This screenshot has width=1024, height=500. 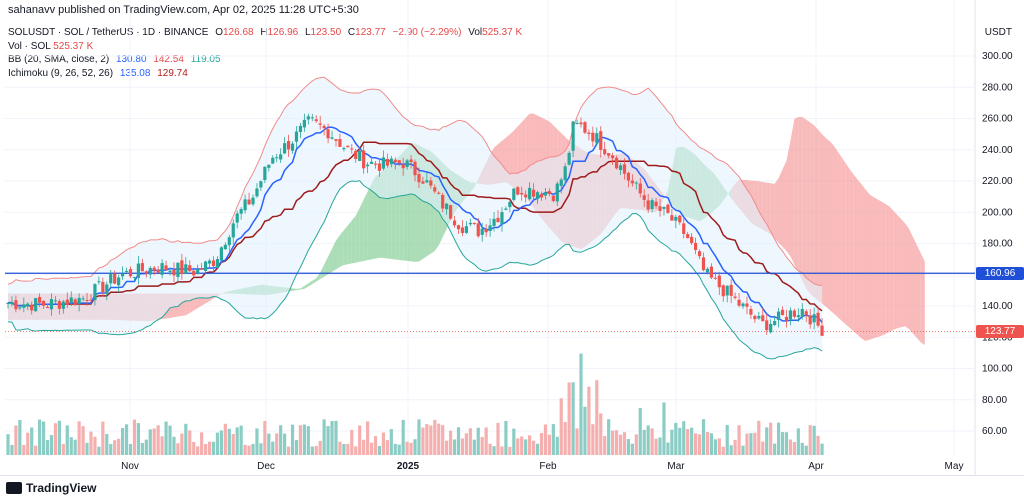 I want to click on vol-label: Vol · SOL, so click(x=29, y=46).